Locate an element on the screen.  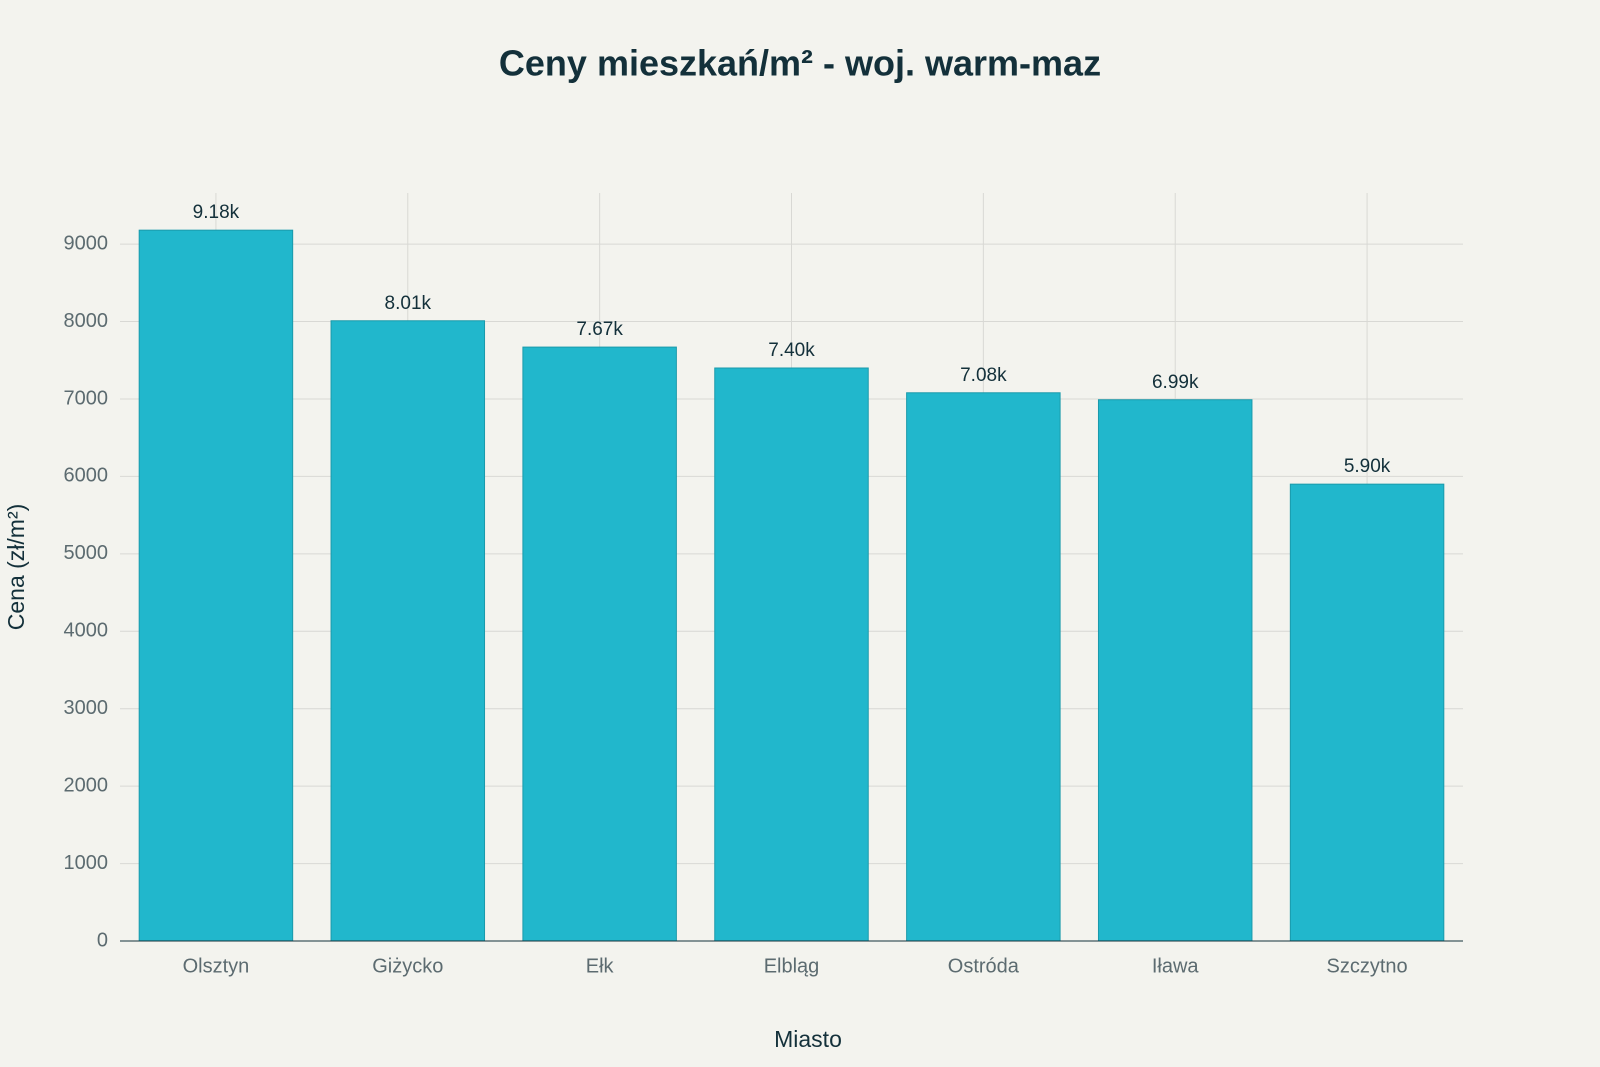
value-label: 5.90k is located at coordinates (1367, 466).